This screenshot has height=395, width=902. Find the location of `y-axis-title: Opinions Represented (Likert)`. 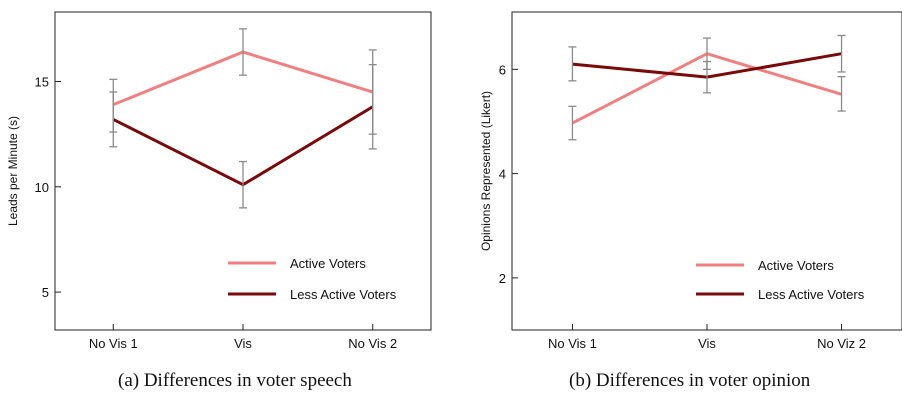

y-axis-title: Opinions Represented (Likert) is located at coordinates (486, 171).